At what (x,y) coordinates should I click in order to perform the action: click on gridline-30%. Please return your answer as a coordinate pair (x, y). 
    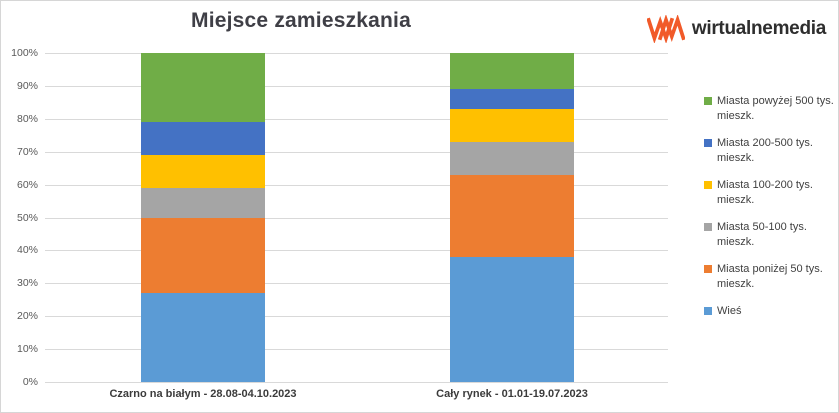
    Looking at the image, I should click on (356, 284).